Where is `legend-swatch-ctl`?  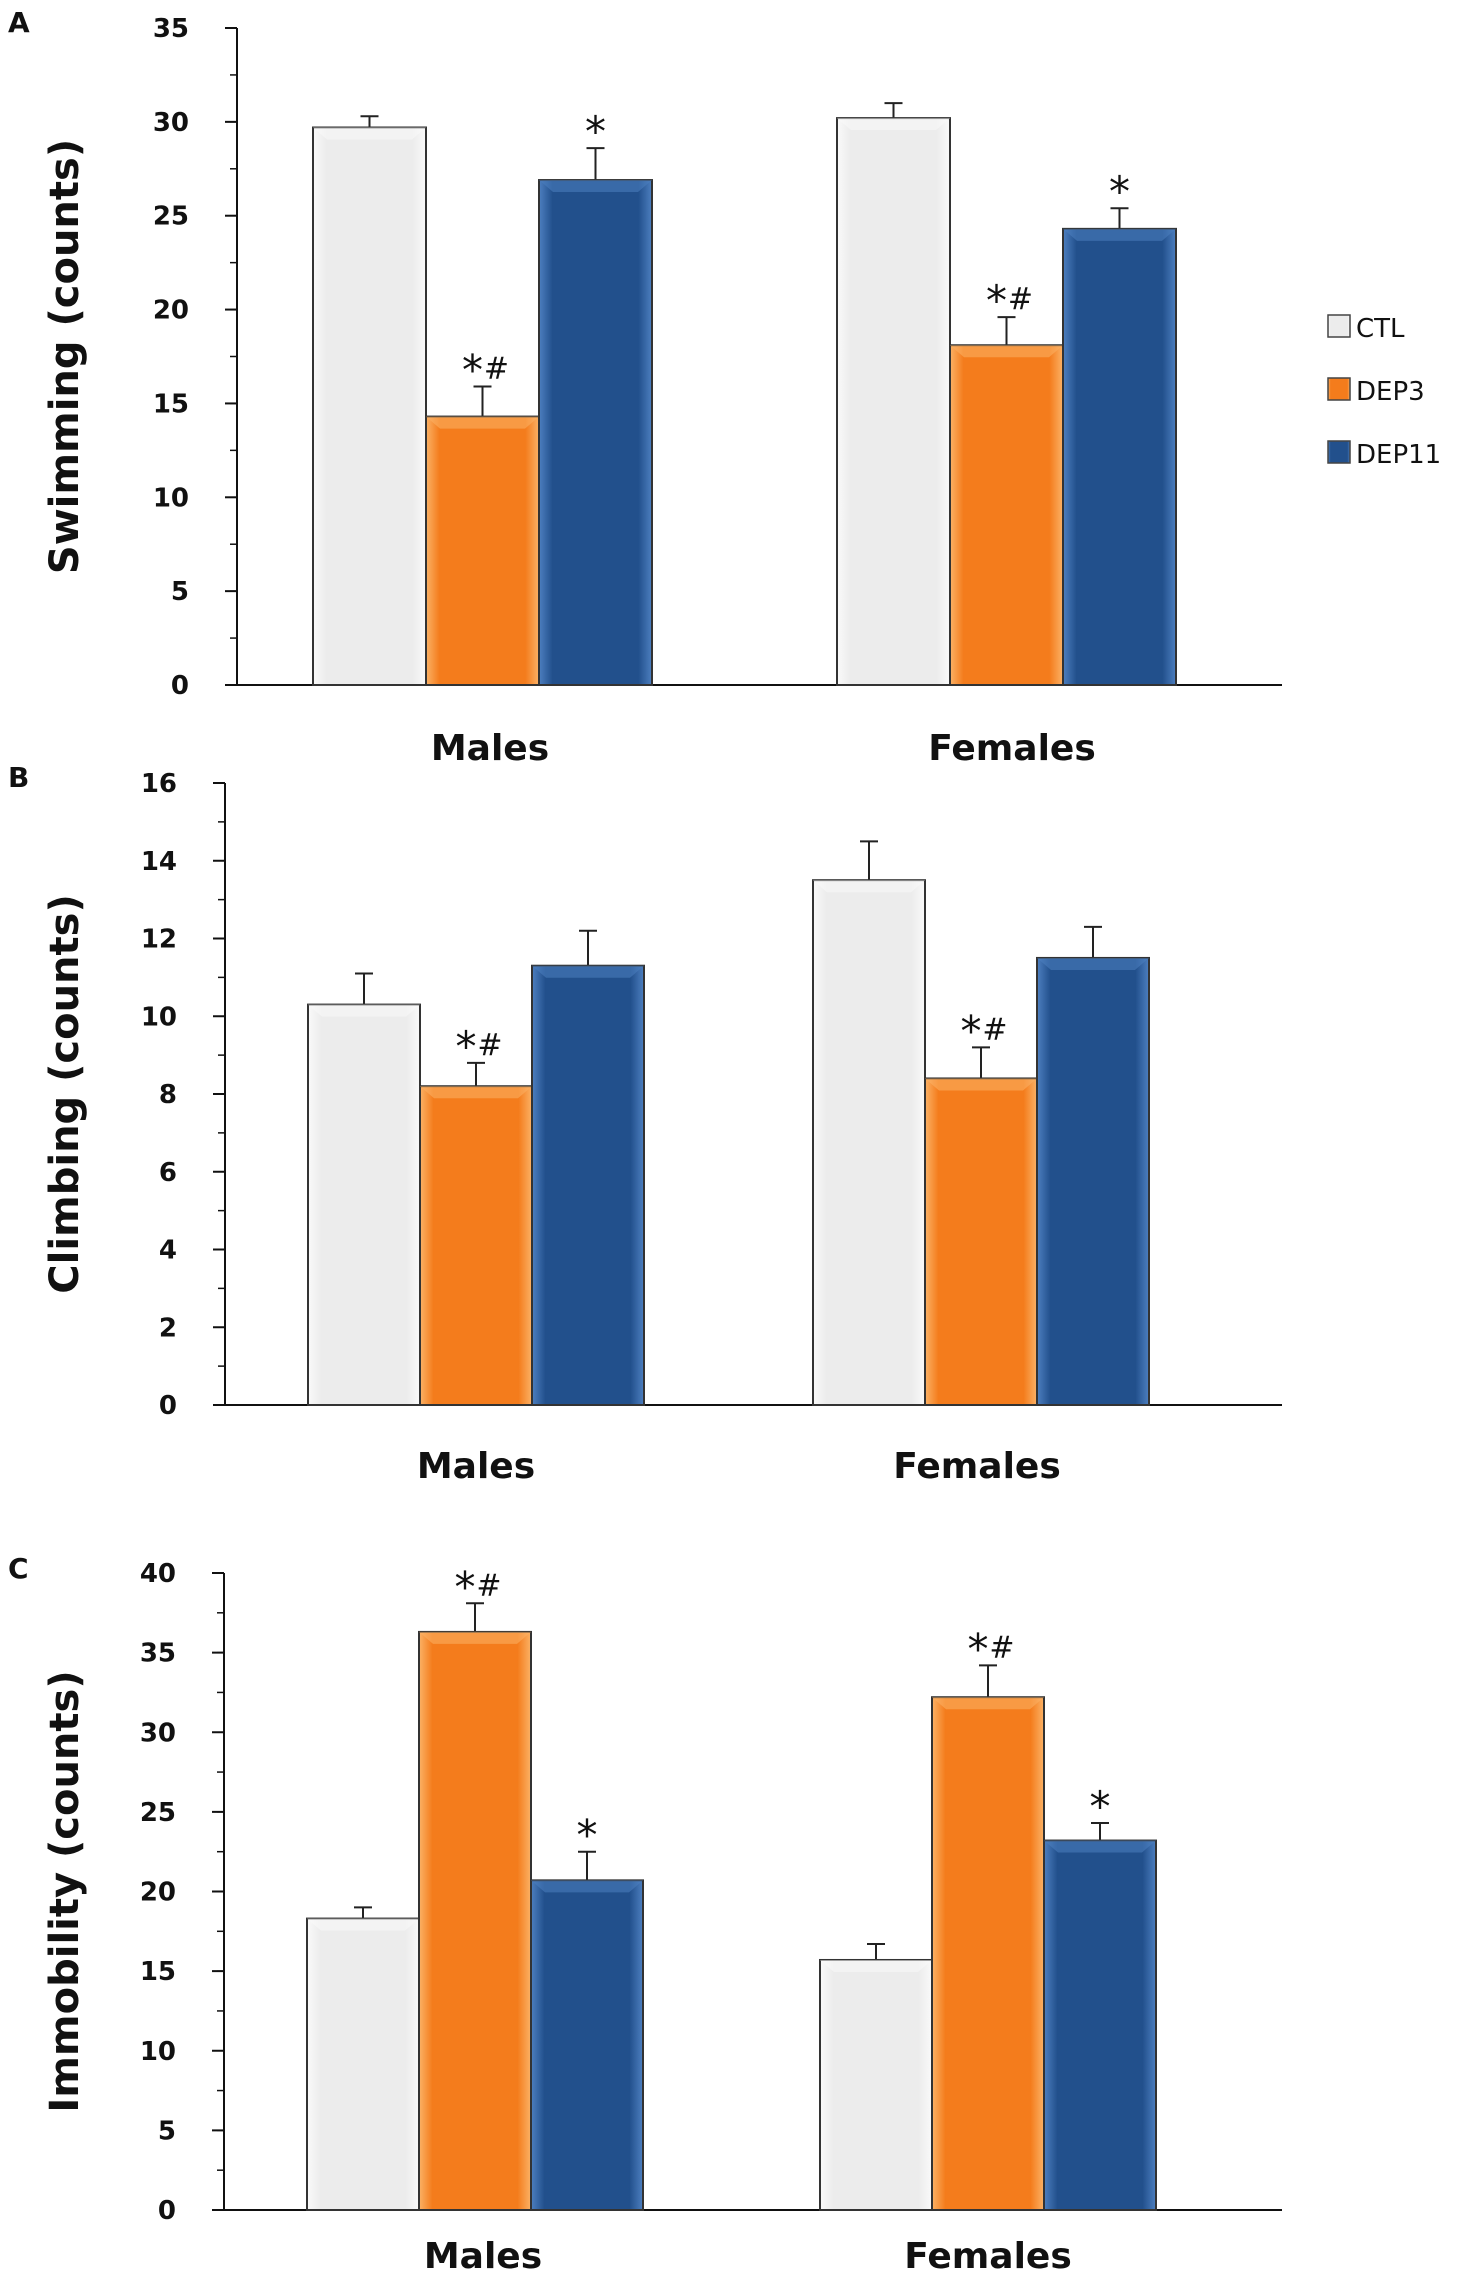
legend-swatch-ctl is located at coordinates (1339, 326).